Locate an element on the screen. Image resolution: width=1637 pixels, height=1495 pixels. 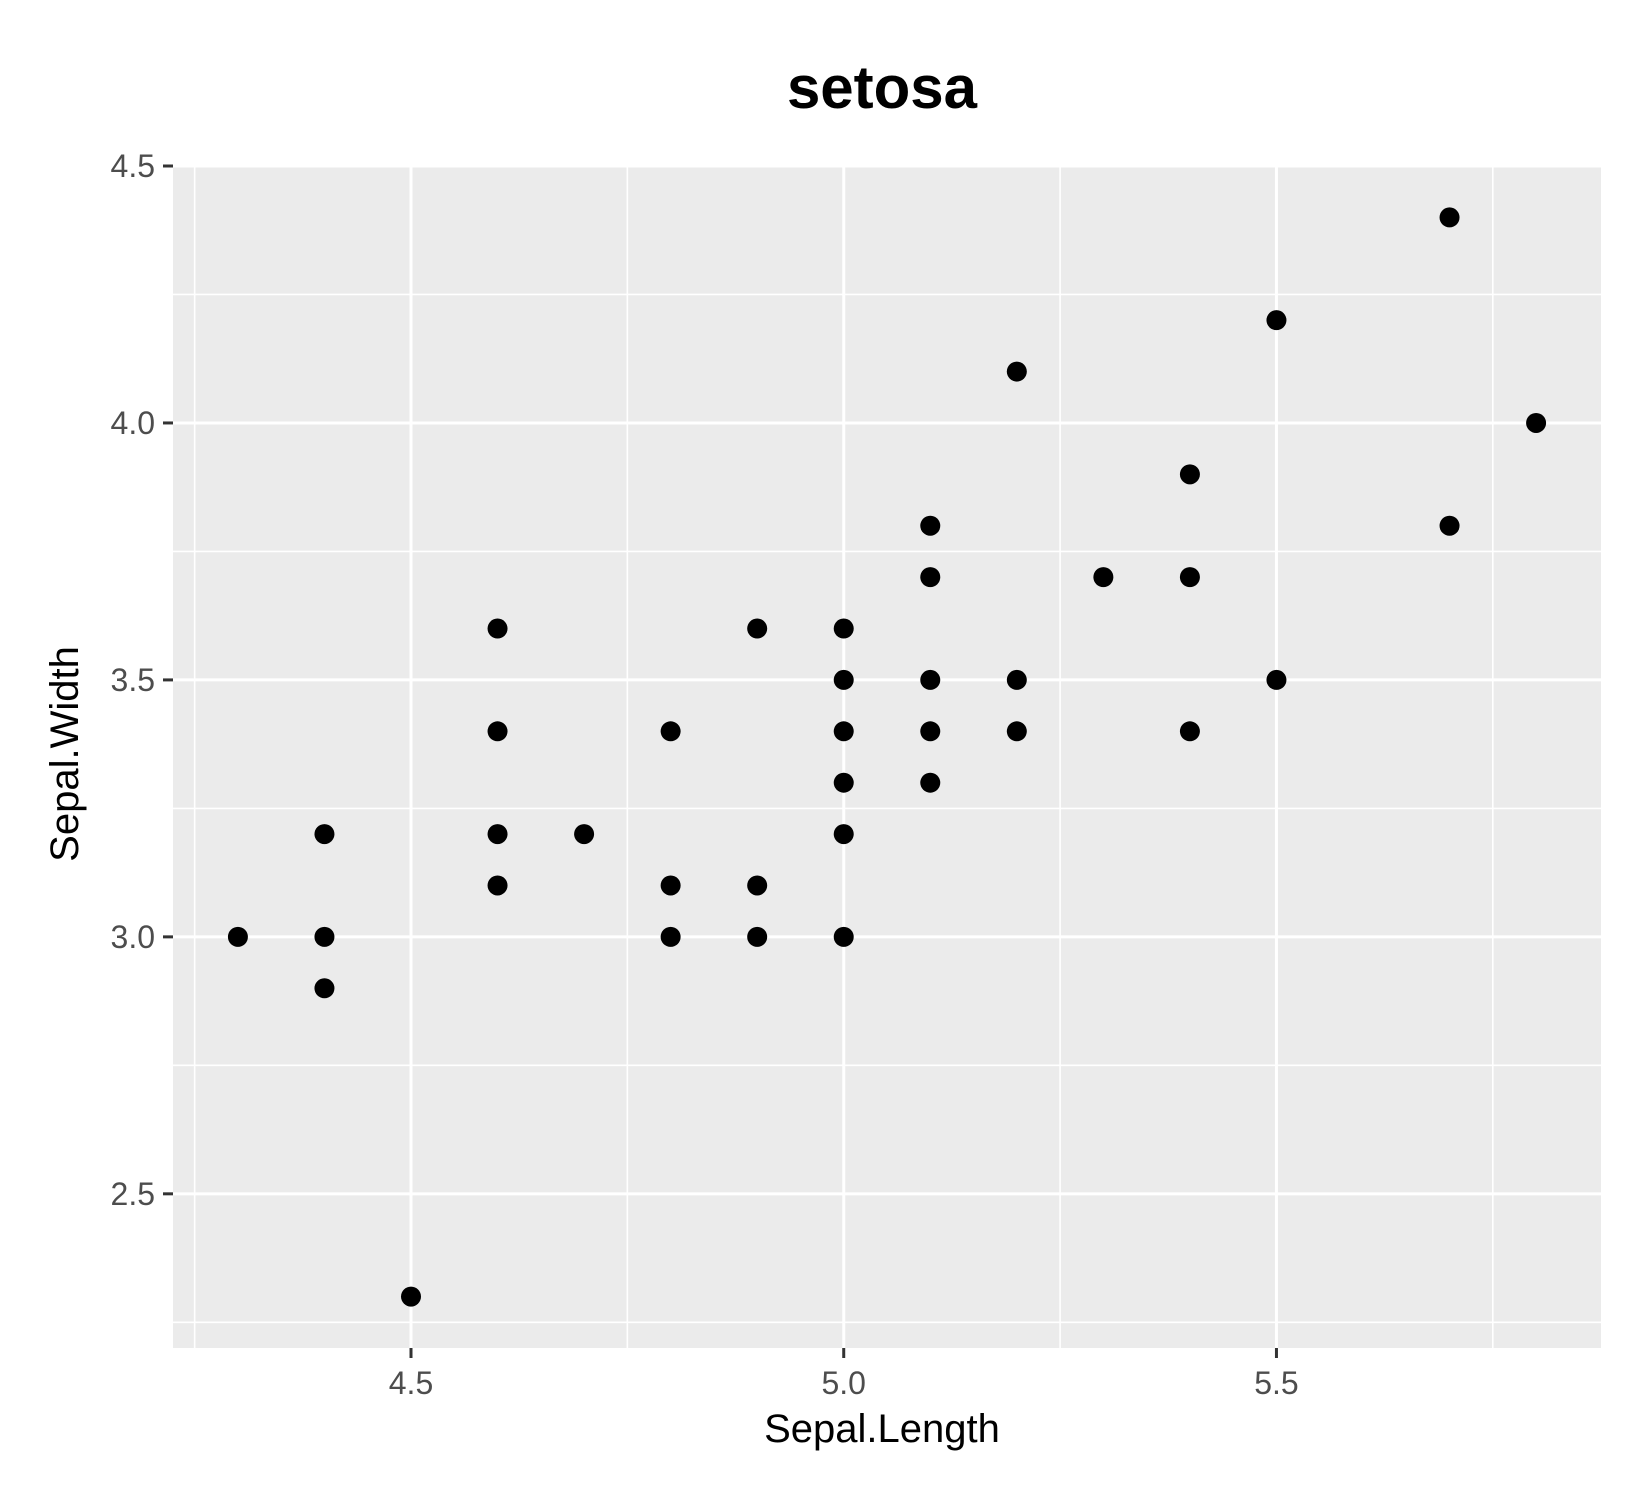
y-tick-label: 4.5 is located at coordinates (133, 166).